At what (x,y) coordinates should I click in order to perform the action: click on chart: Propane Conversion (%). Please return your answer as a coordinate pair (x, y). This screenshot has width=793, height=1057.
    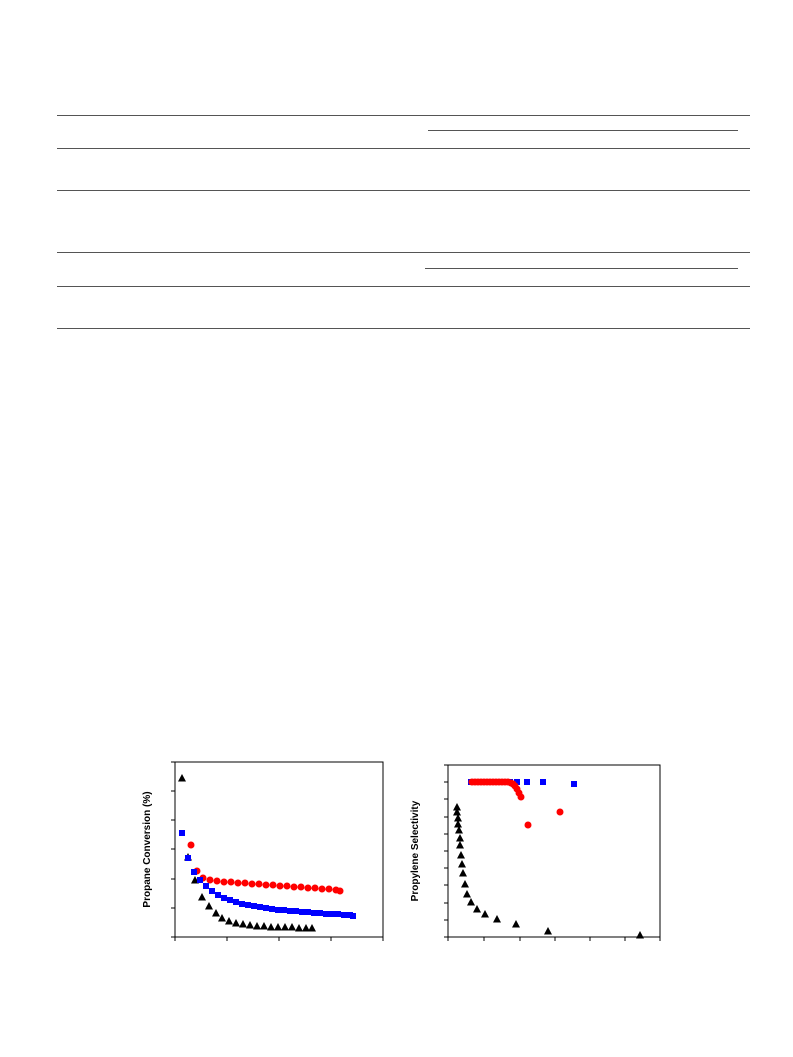
    Looking at the image, I should click on (263, 851).